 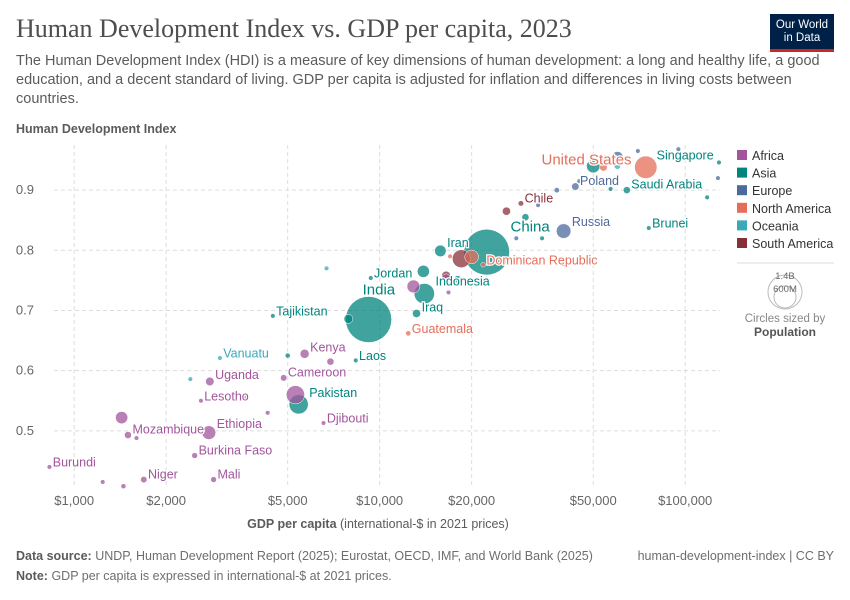 What do you see at coordinates (791, 209) in the screenshot?
I see `legend-label: North America` at bounding box center [791, 209].